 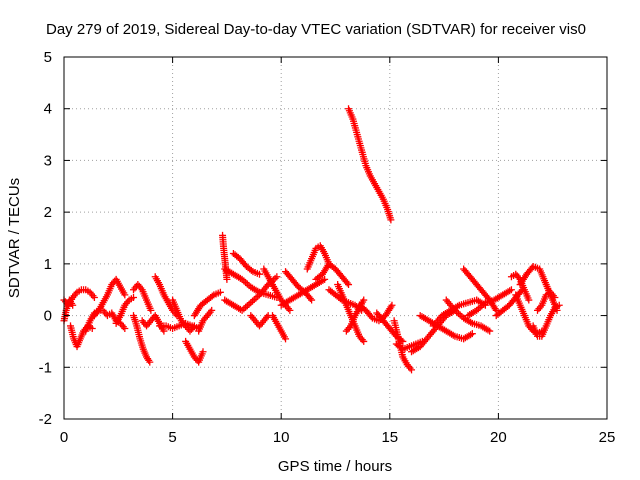 What do you see at coordinates (338, 437) in the screenshot?
I see `x-tick-labels: 0 5 10 15 20 25` at bounding box center [338, 437].